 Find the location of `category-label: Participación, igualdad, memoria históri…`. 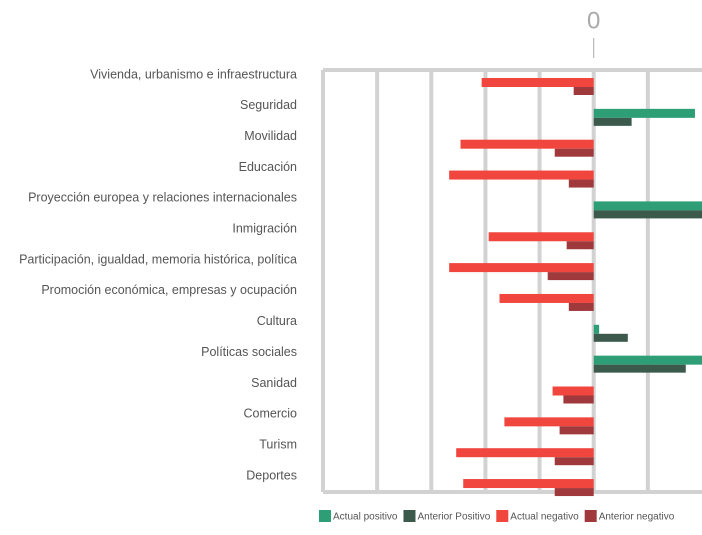

category-label: Participación, igualdad, memoria históri… is located at coordinates (158, 259).